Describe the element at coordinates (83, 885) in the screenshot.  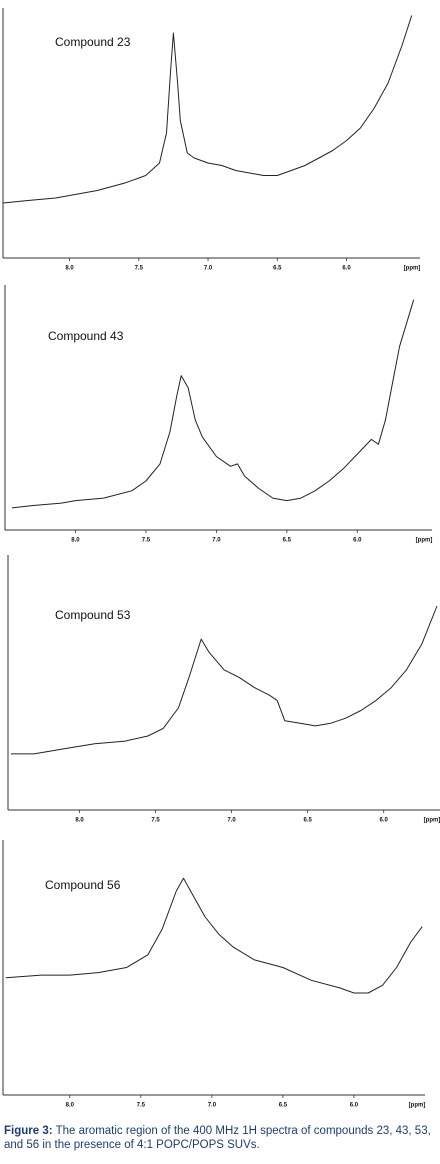
I see `panel-title: Compound 56` at that location.